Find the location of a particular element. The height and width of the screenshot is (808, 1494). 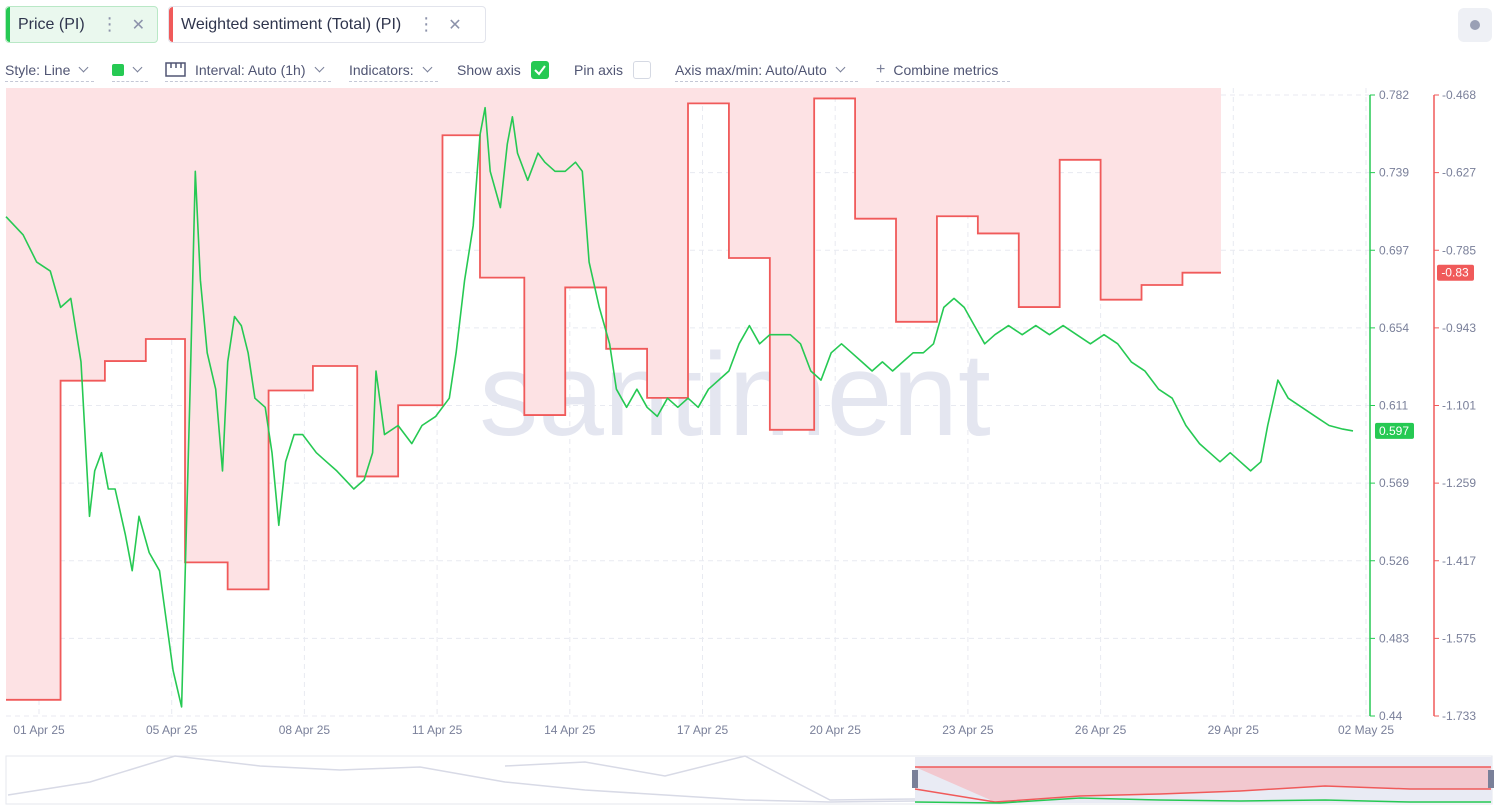

price-tick-label: 0.654 is located at coordinates (1394, 328).